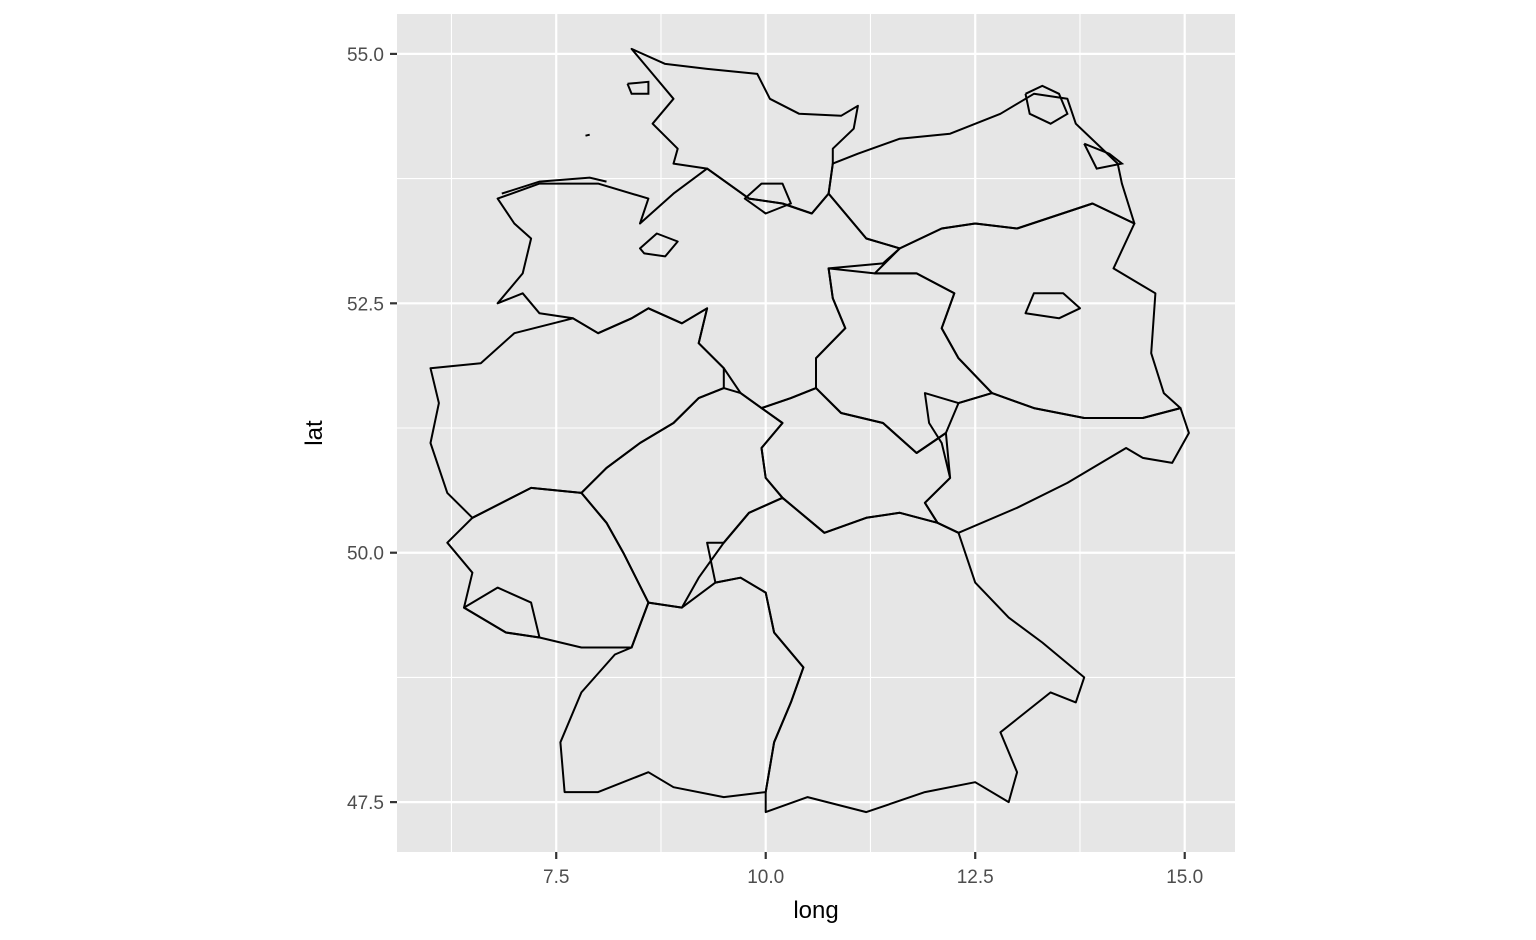 Image resolution: width=1536 pixels, height=940 pixels. Describe the element at coordinates (587, 135) in the screenshot. I see `island-helgoland` at that location.